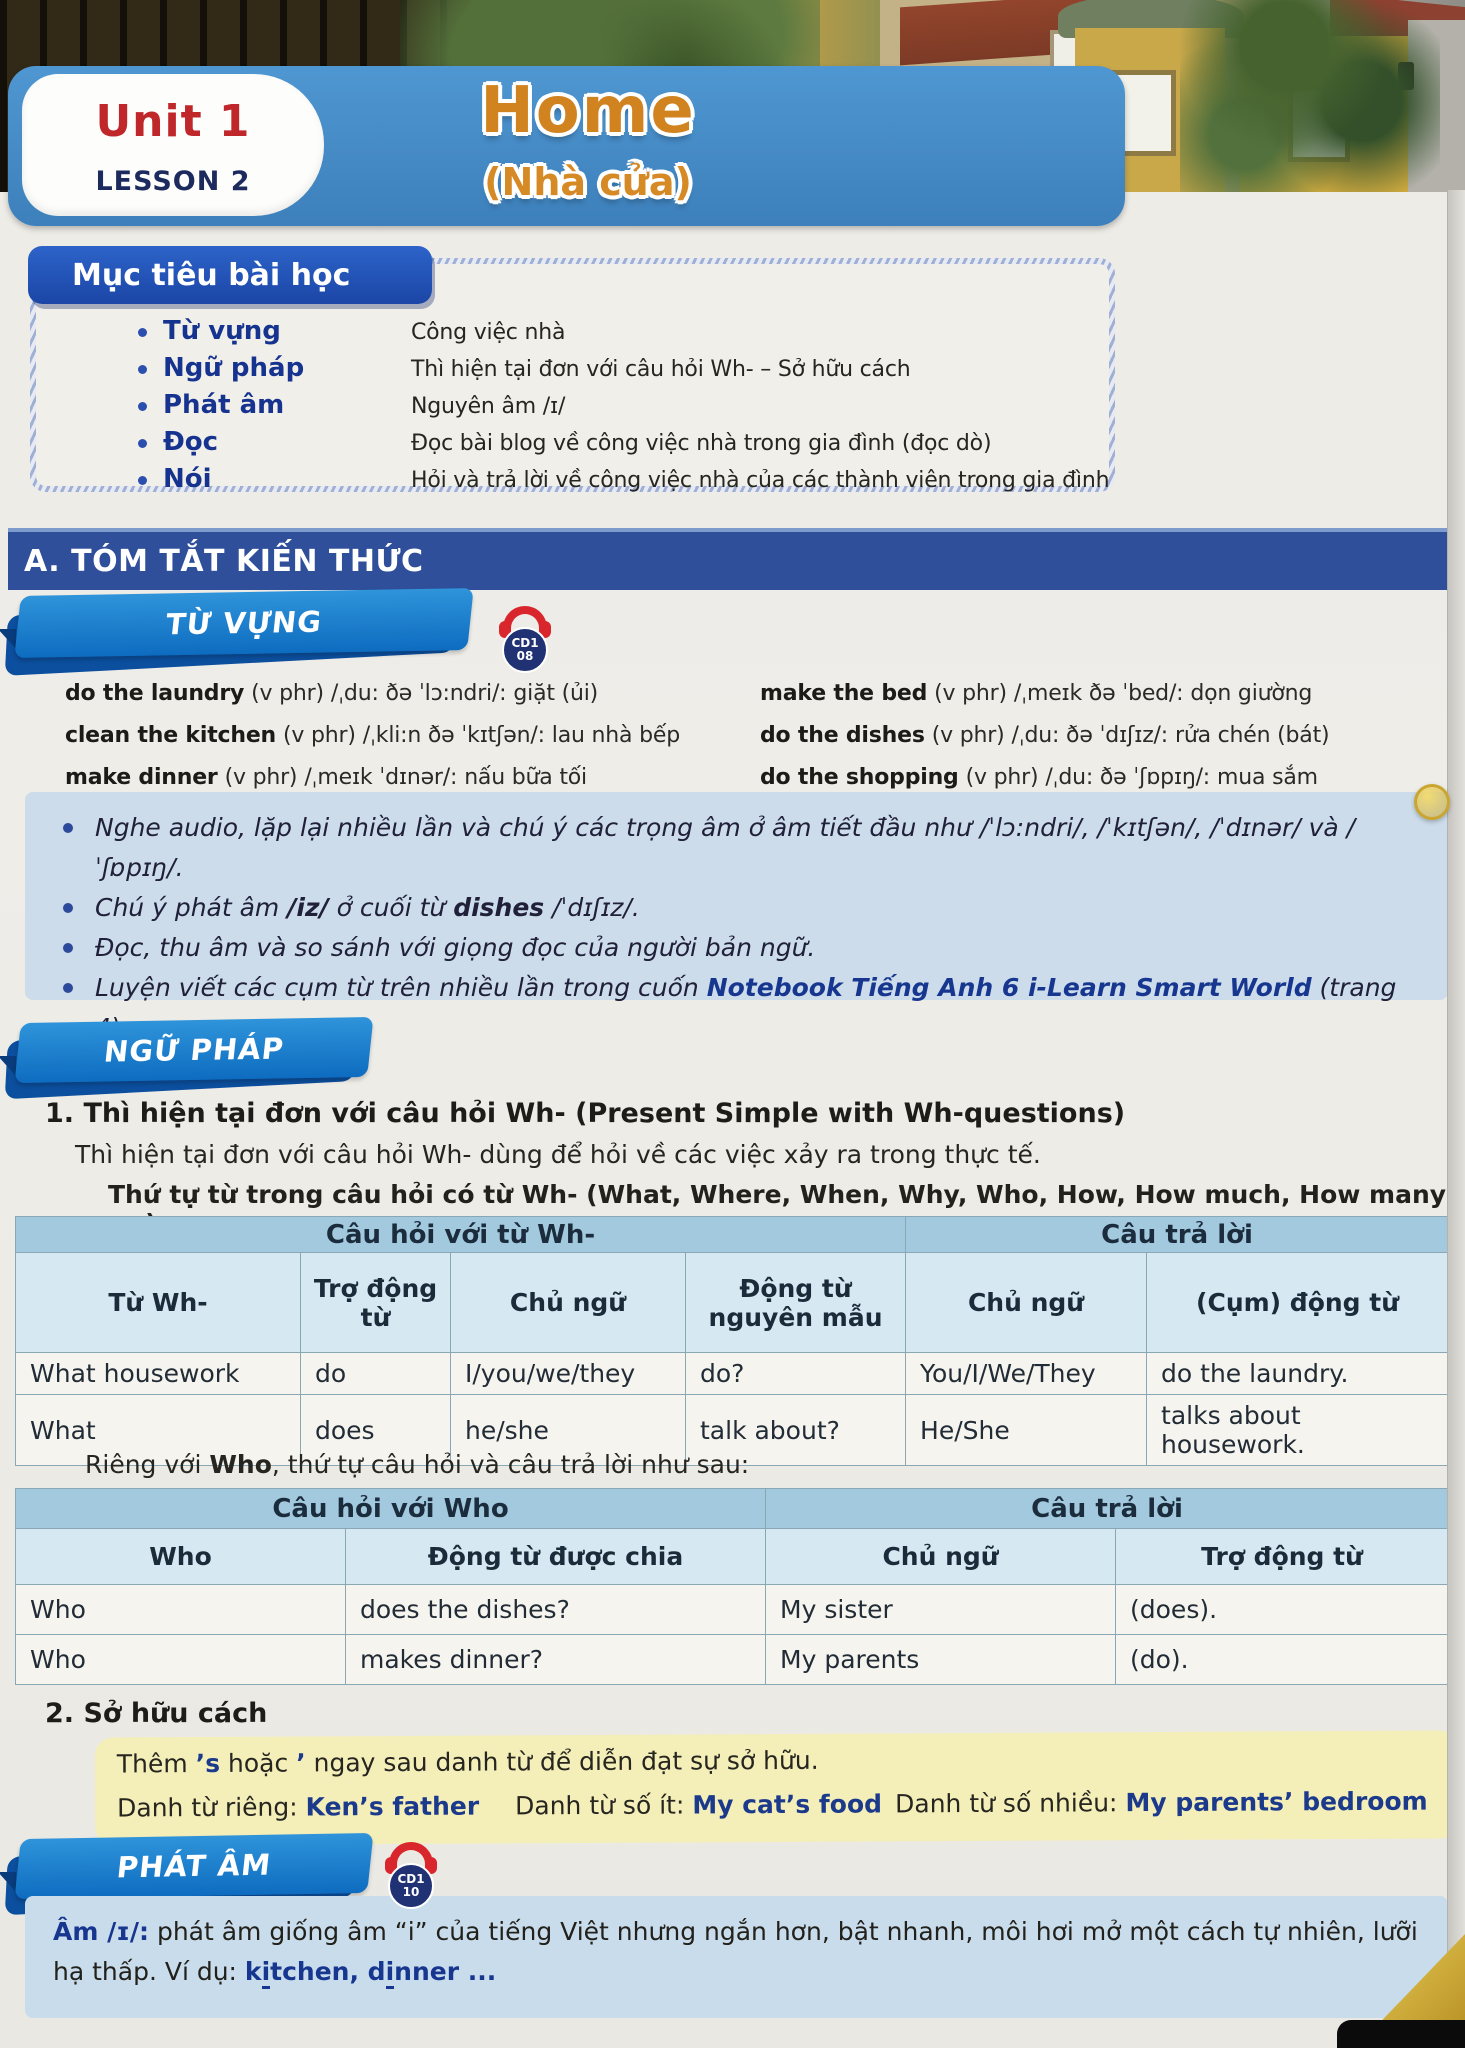  Describe the element at coordinates (187, 1058) in the screenshot. I see `grammar-ribbon: NGỮ PHÁP` at that location.